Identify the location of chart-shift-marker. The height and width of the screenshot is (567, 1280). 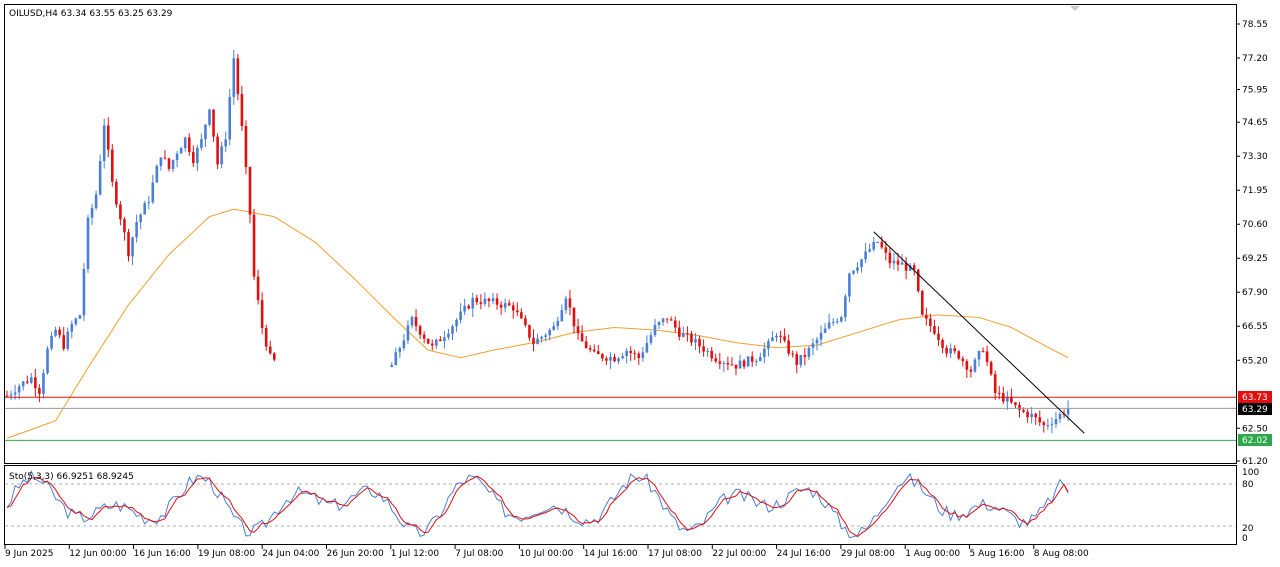
(1075, 8).